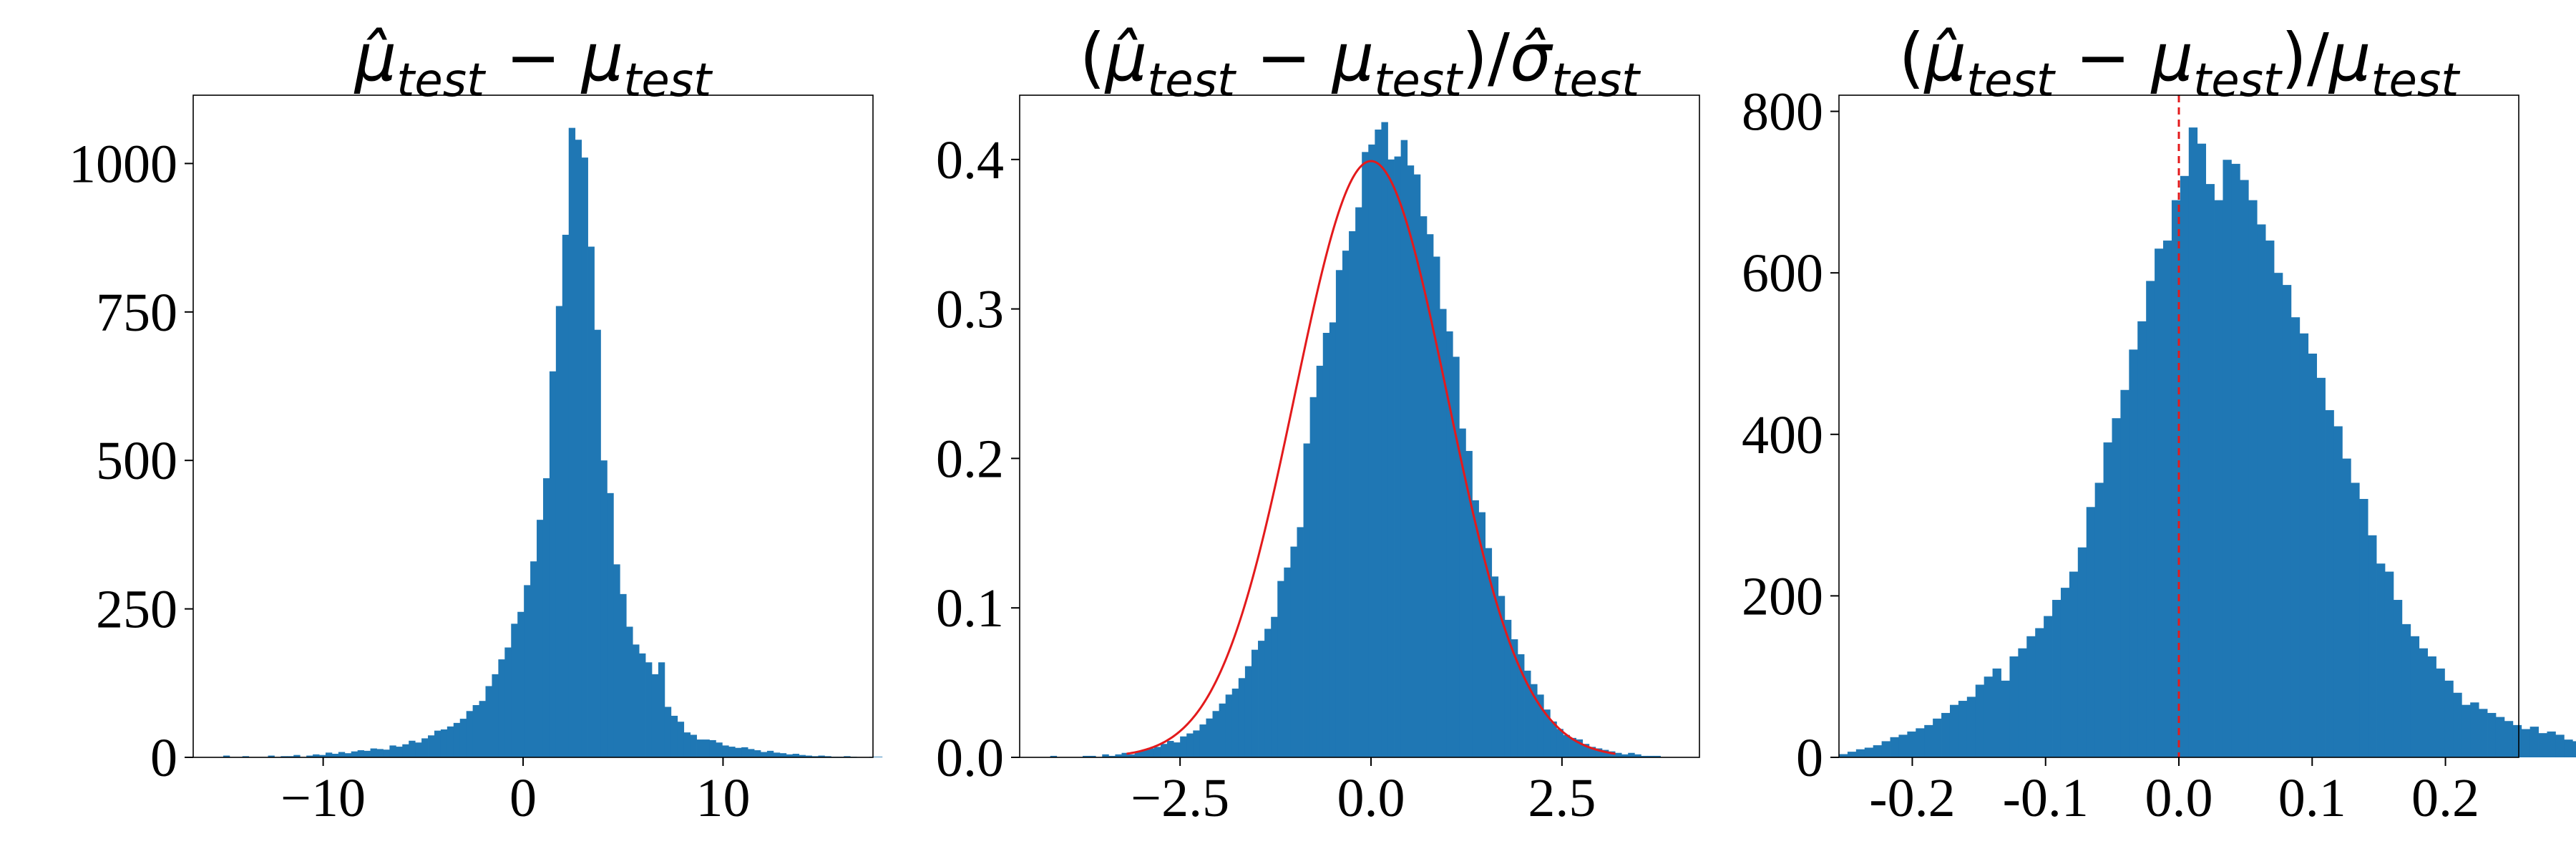 The width and height of the screenshot is (2576, 859). Describe the element at coordinates (723, 798) in the screenshot. I see `panel-1-xtick-label-2: 10` at that location.